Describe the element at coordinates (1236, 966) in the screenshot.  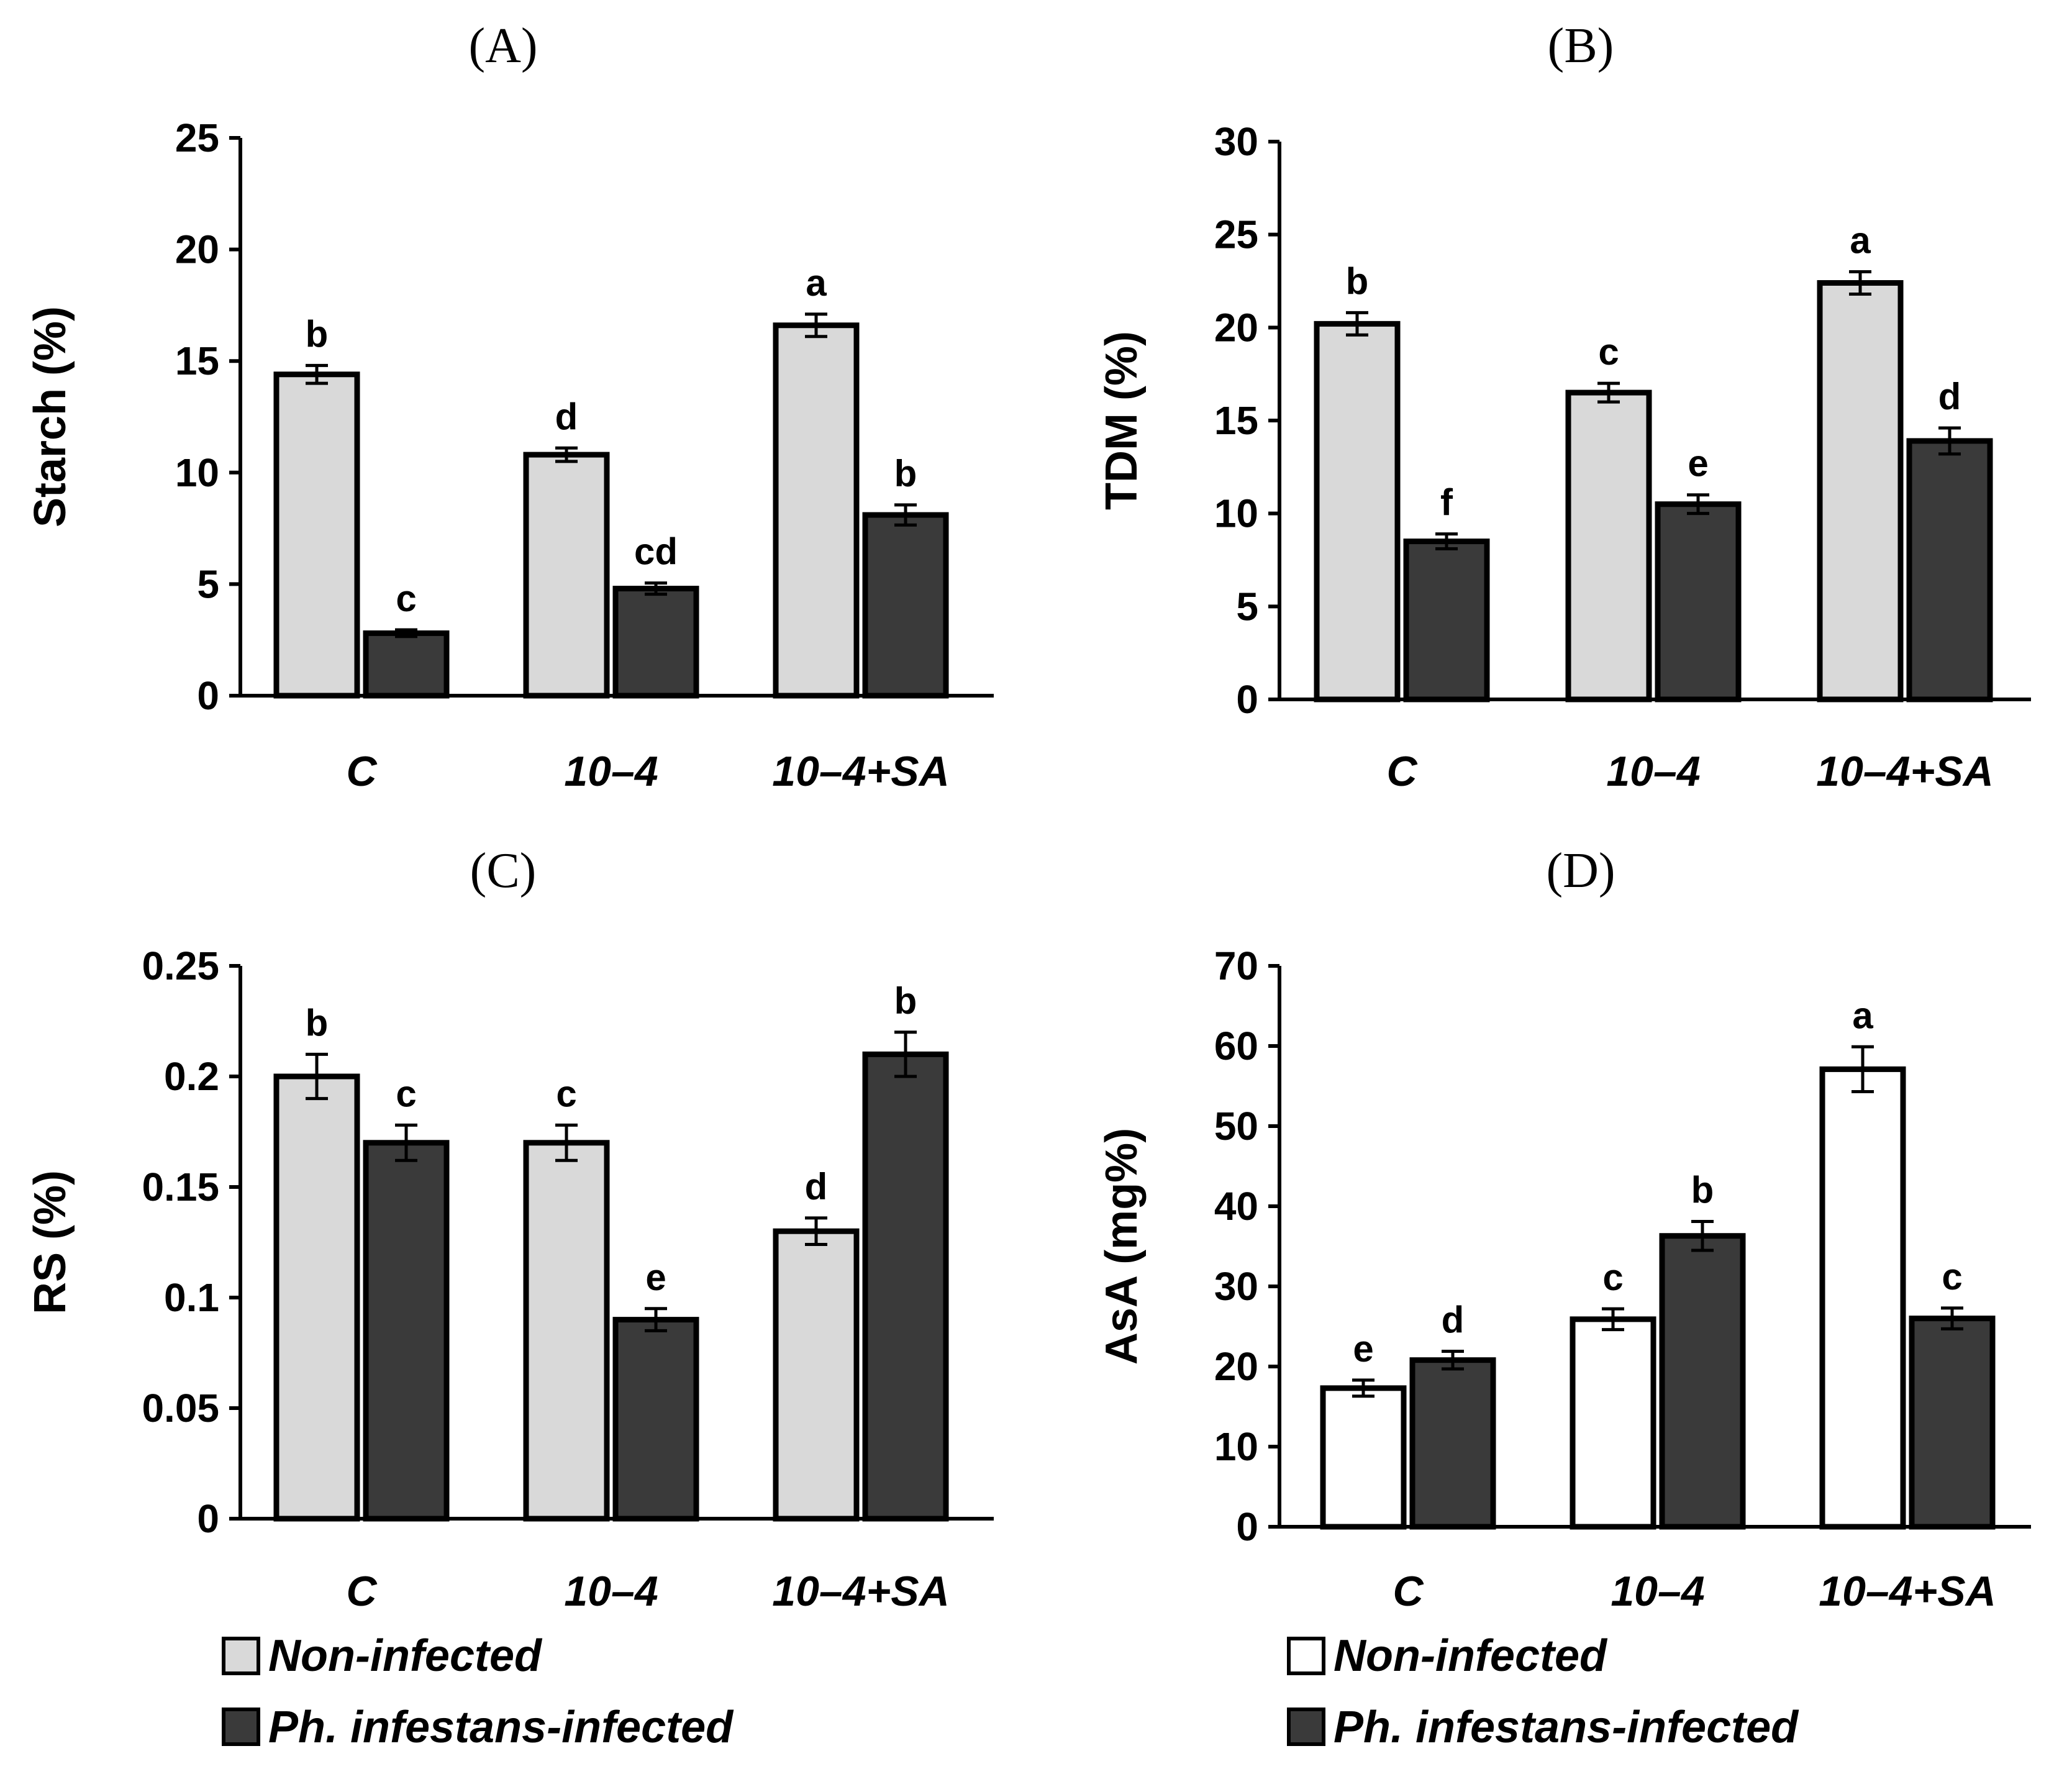
I see `y-tick-label: 70` at that location.